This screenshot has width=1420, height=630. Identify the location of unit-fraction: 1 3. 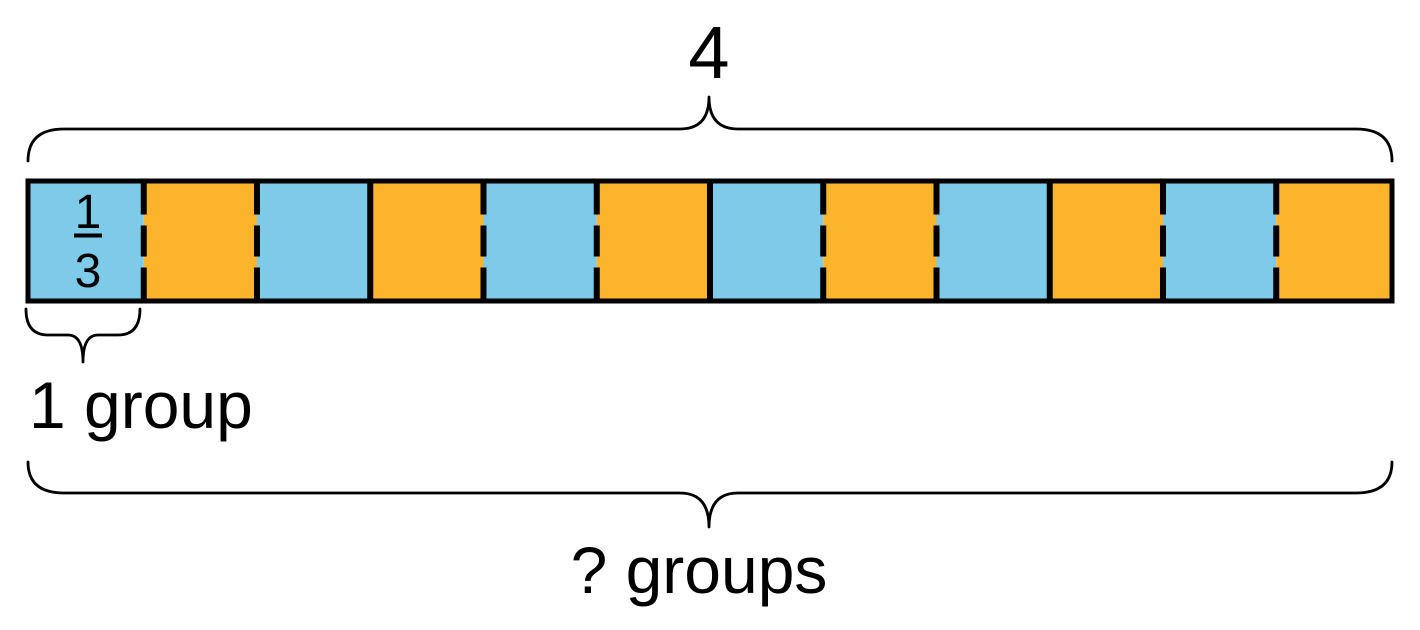
(88, 242).